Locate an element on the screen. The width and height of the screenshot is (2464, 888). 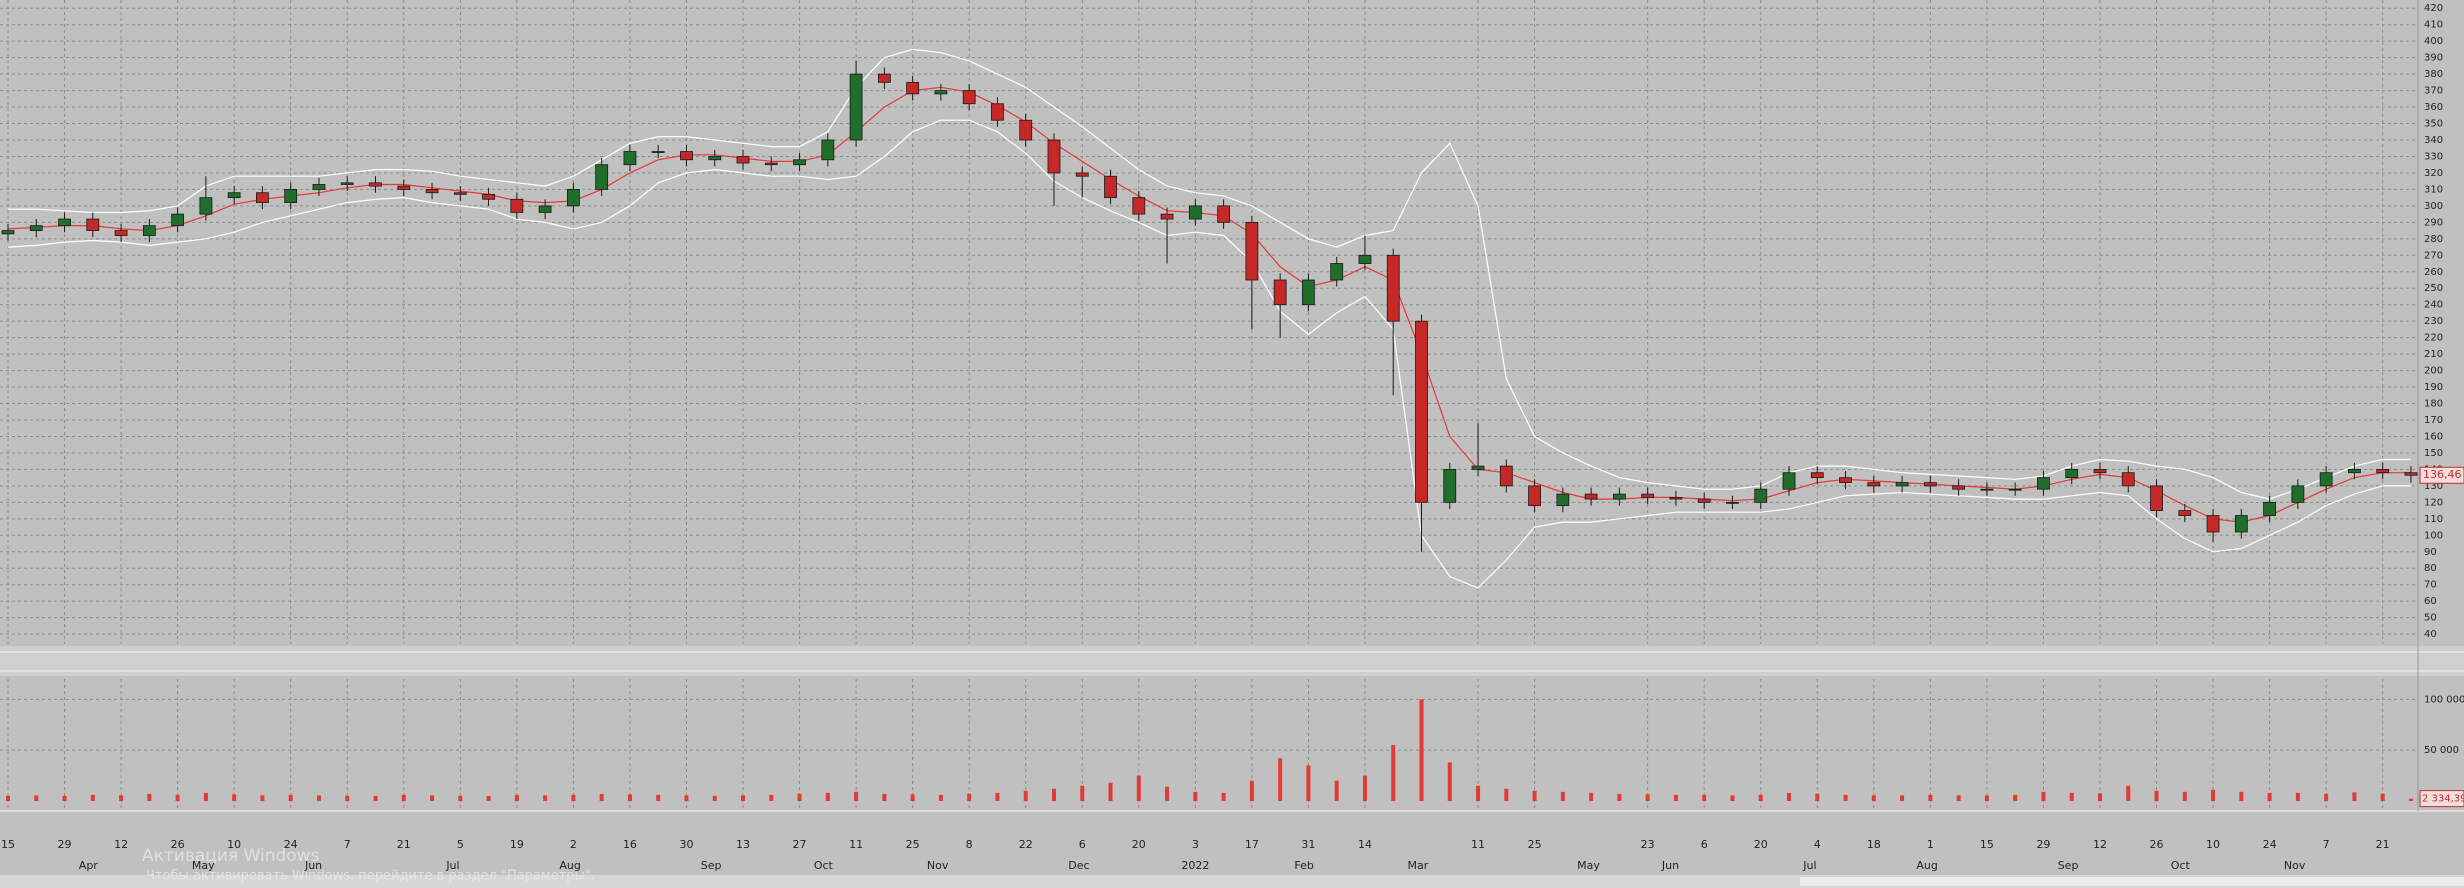
y-tick-label: 50 000 is located at coordinates (2441, 750).